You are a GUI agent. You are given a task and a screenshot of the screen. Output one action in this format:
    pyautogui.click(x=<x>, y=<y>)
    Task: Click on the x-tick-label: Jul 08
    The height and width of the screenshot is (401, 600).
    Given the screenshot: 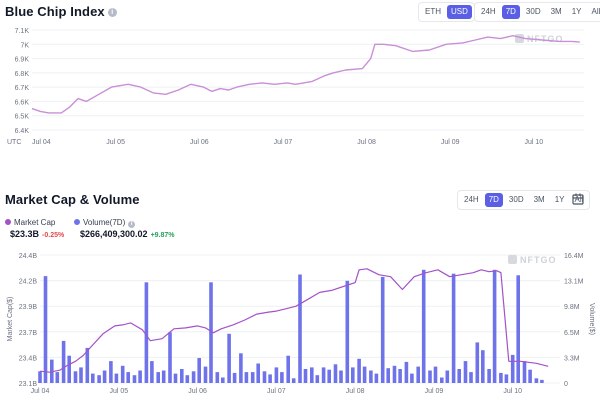 What is the action you would take?
    pyautogui.click(x=355, y=391)
    